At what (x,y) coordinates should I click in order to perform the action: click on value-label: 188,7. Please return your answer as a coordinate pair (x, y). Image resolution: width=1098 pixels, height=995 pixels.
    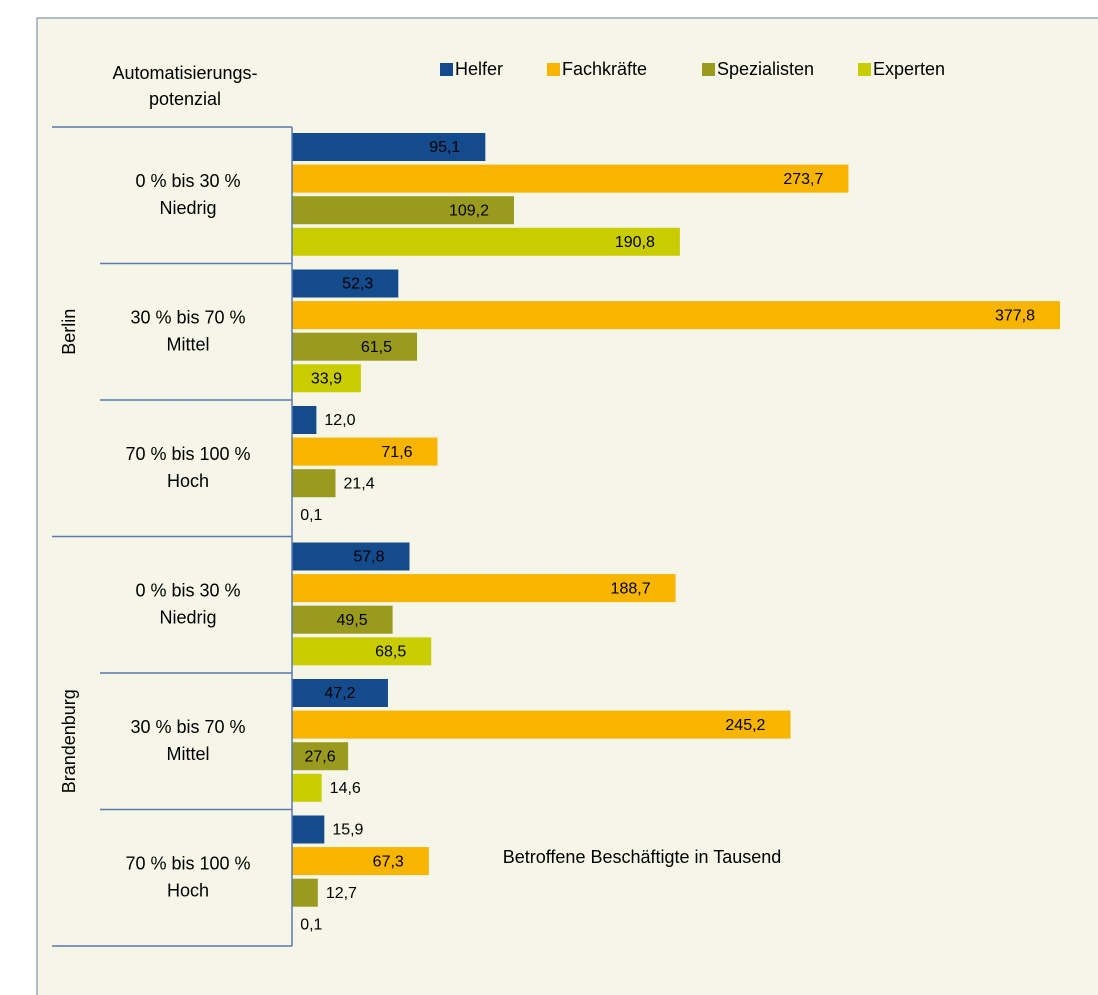
    Looking at the image, I should click on (631, 588).